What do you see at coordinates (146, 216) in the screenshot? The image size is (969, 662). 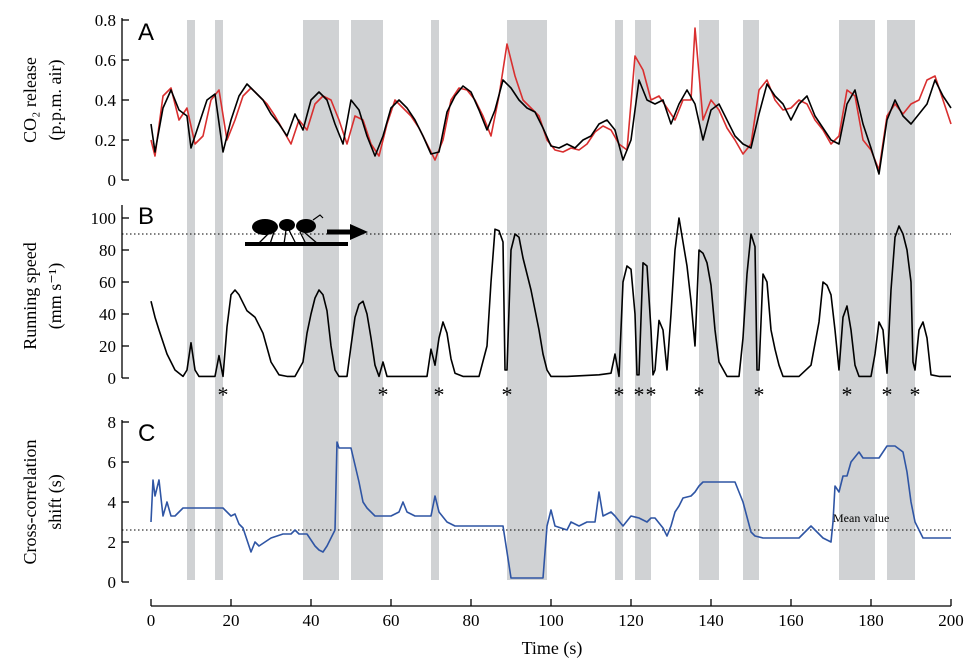 I see `panel-b-letter: B` at bounding box center [146, 216].